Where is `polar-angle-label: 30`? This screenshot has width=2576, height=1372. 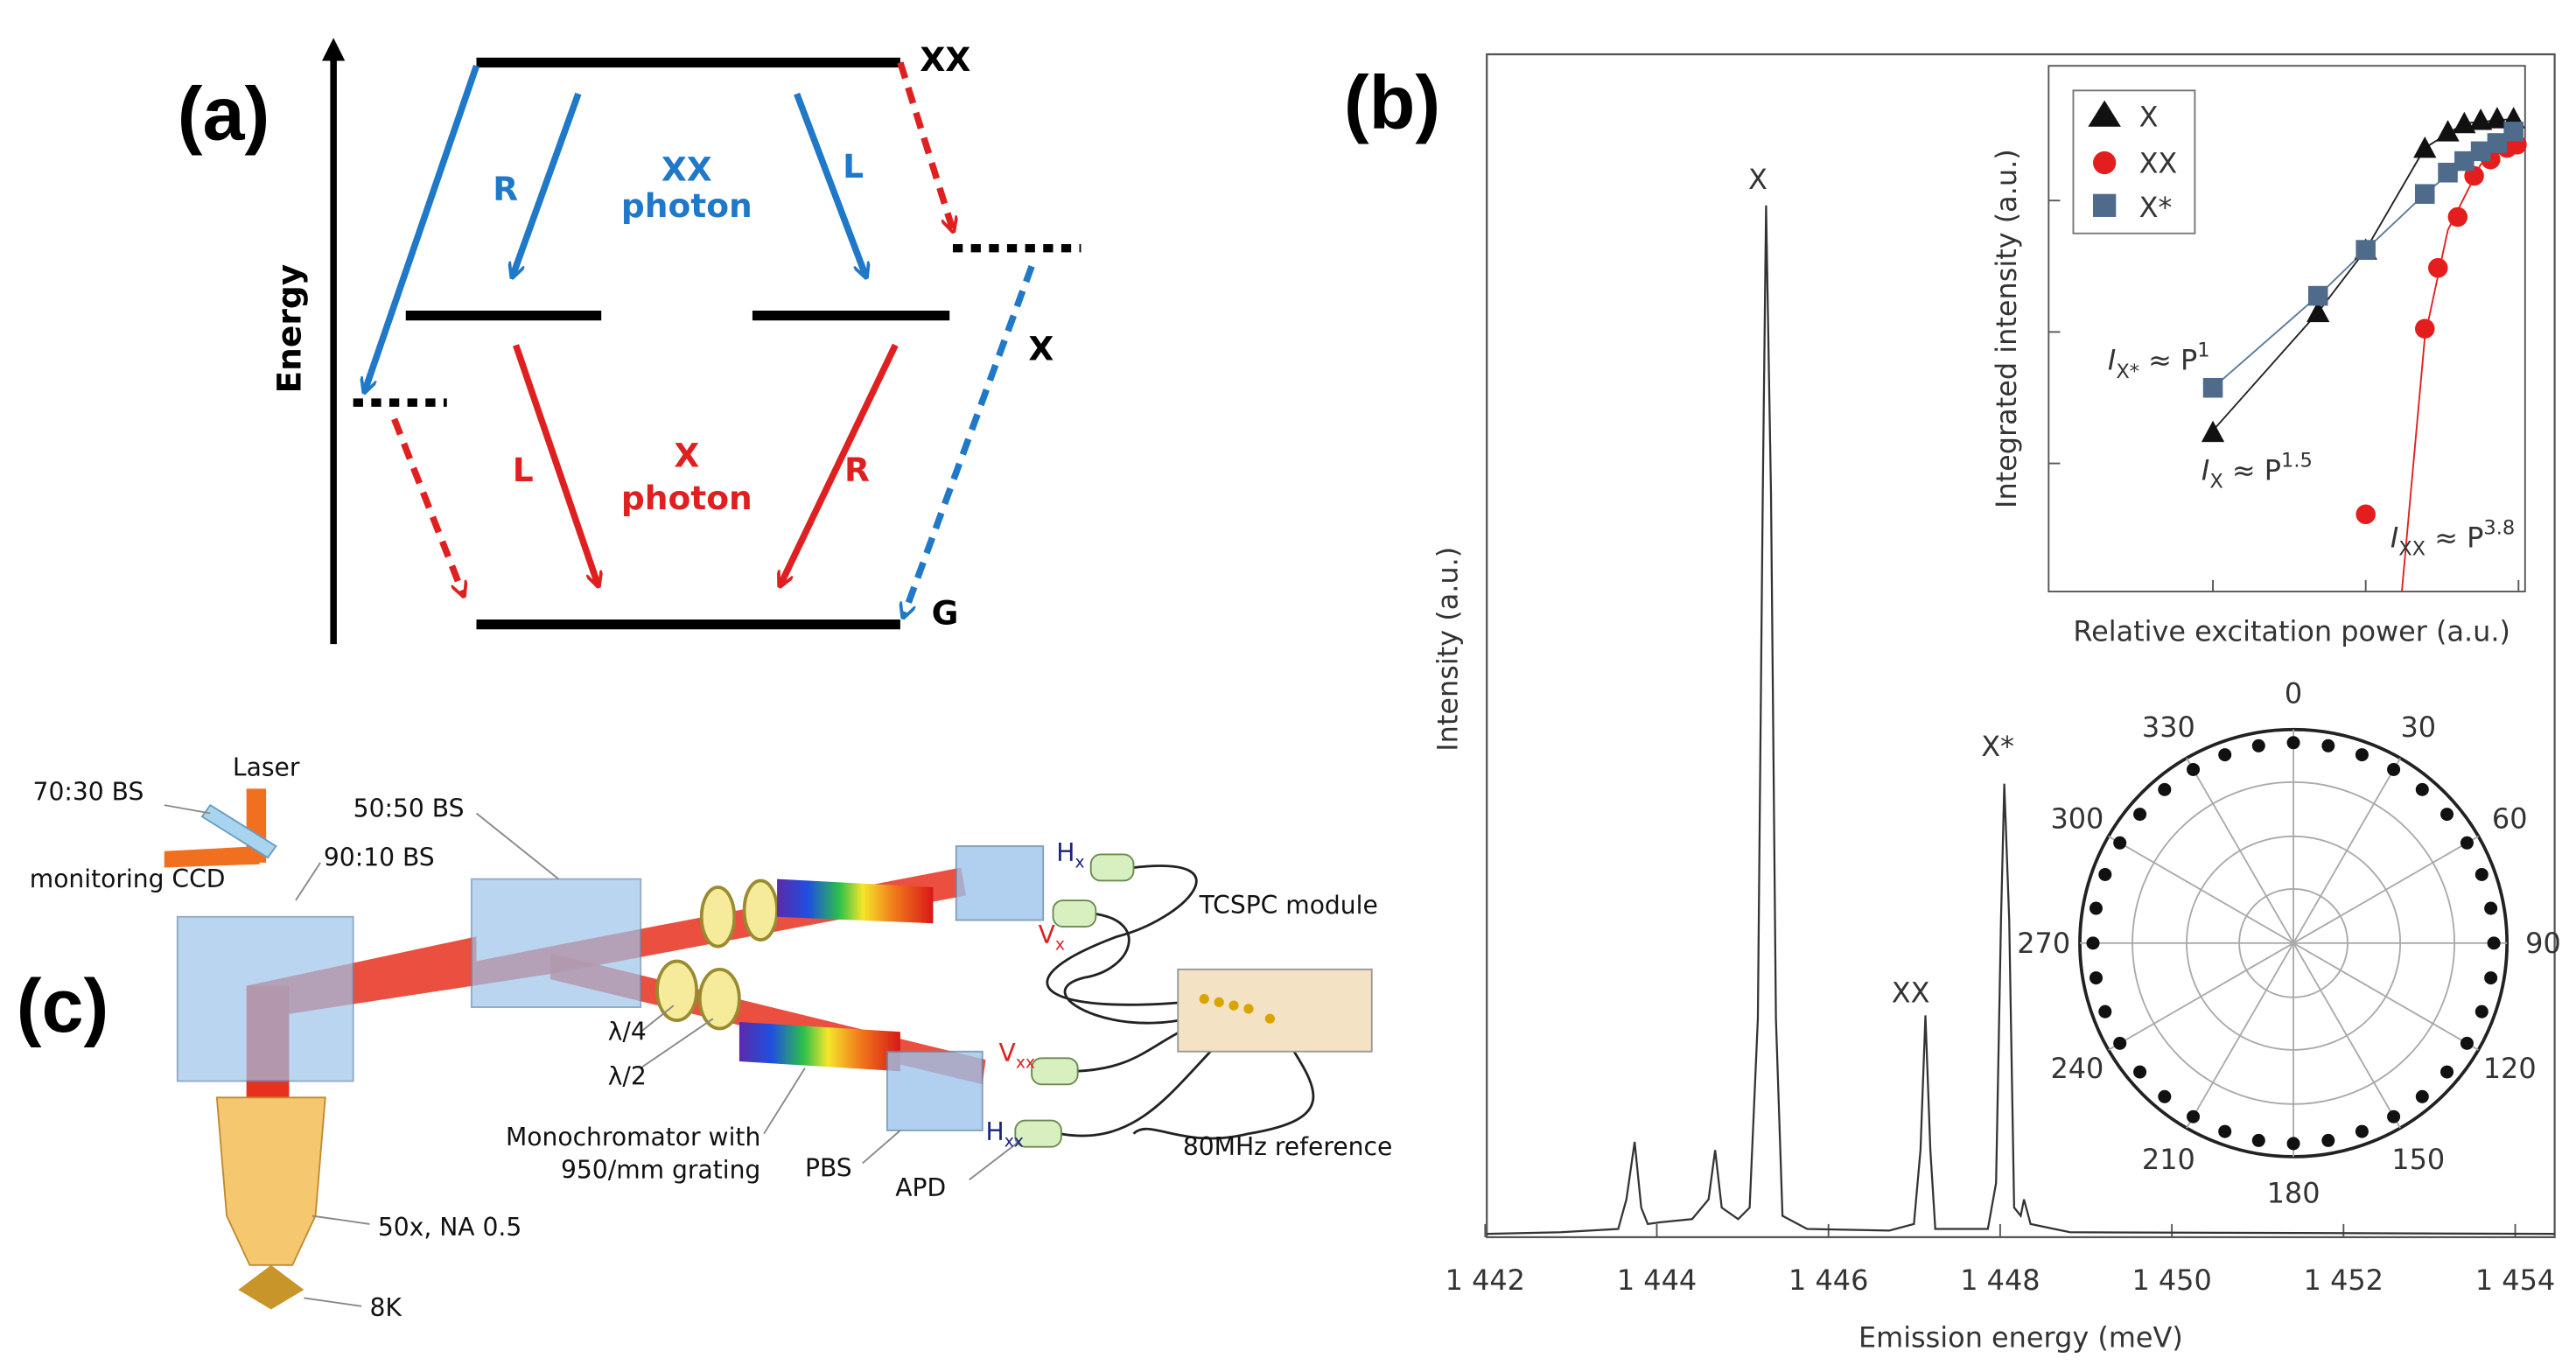
polar-angle-label: 30 is located at coordinates (2418, 727).